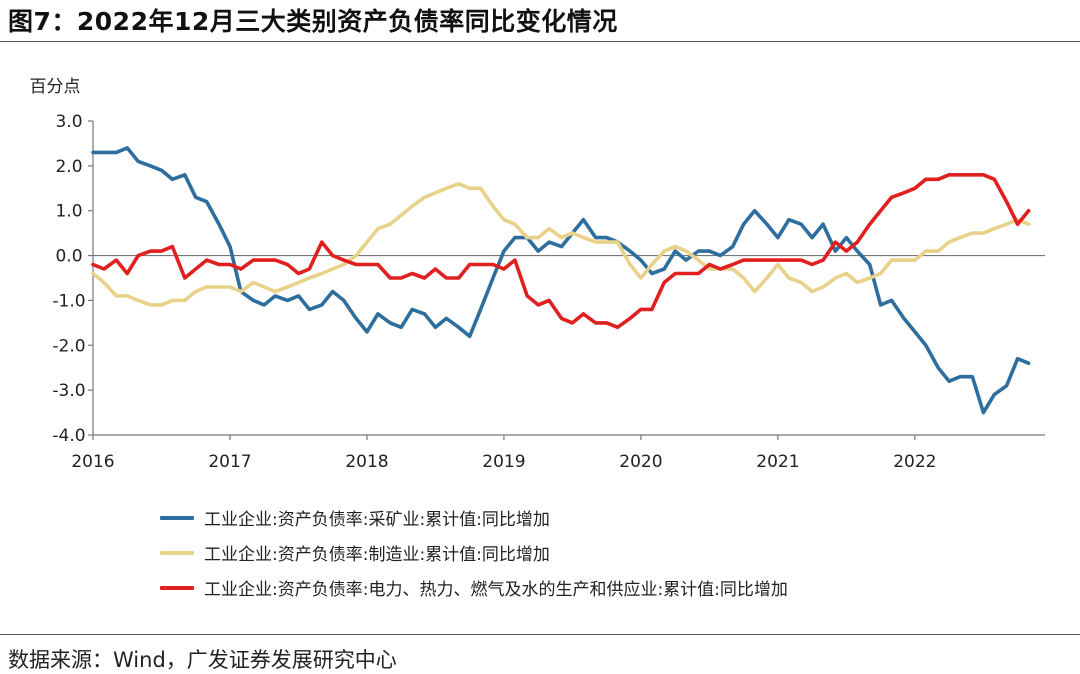 The height and width of the screenshot is (674, 1080). Describe the element at coordinates (503, 462) in the screenshot. I see `x-tick-label: 2019` at that location.